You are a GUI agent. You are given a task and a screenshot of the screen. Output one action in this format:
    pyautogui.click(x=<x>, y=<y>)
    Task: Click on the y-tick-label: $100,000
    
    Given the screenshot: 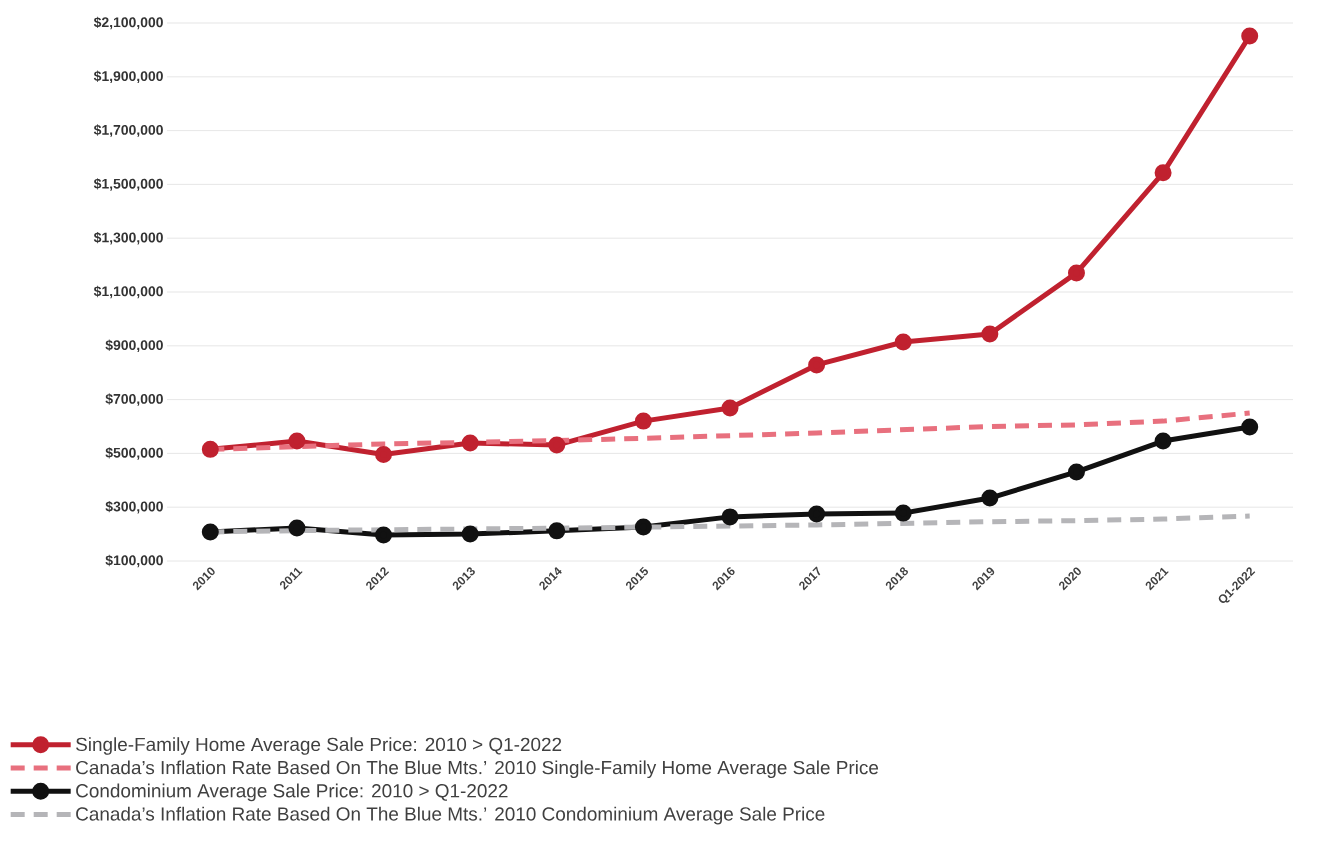 What is the action you would take?
    pyautogui.click(x=134, y=561)
    